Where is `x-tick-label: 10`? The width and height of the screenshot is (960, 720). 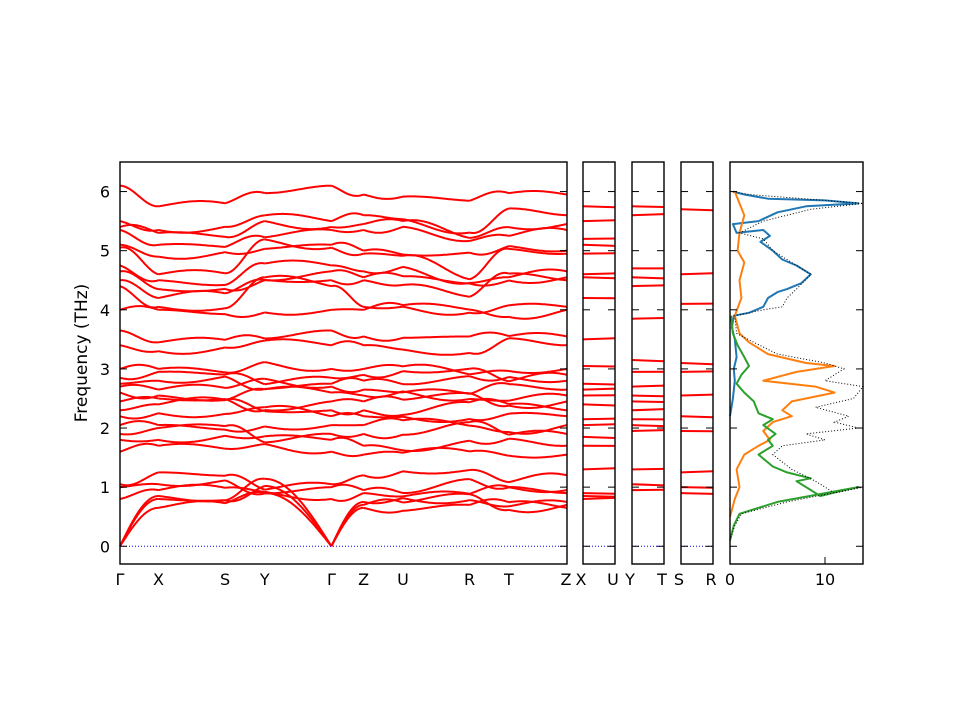 x-tick-label: 10 is located at coordinates (825, 579).